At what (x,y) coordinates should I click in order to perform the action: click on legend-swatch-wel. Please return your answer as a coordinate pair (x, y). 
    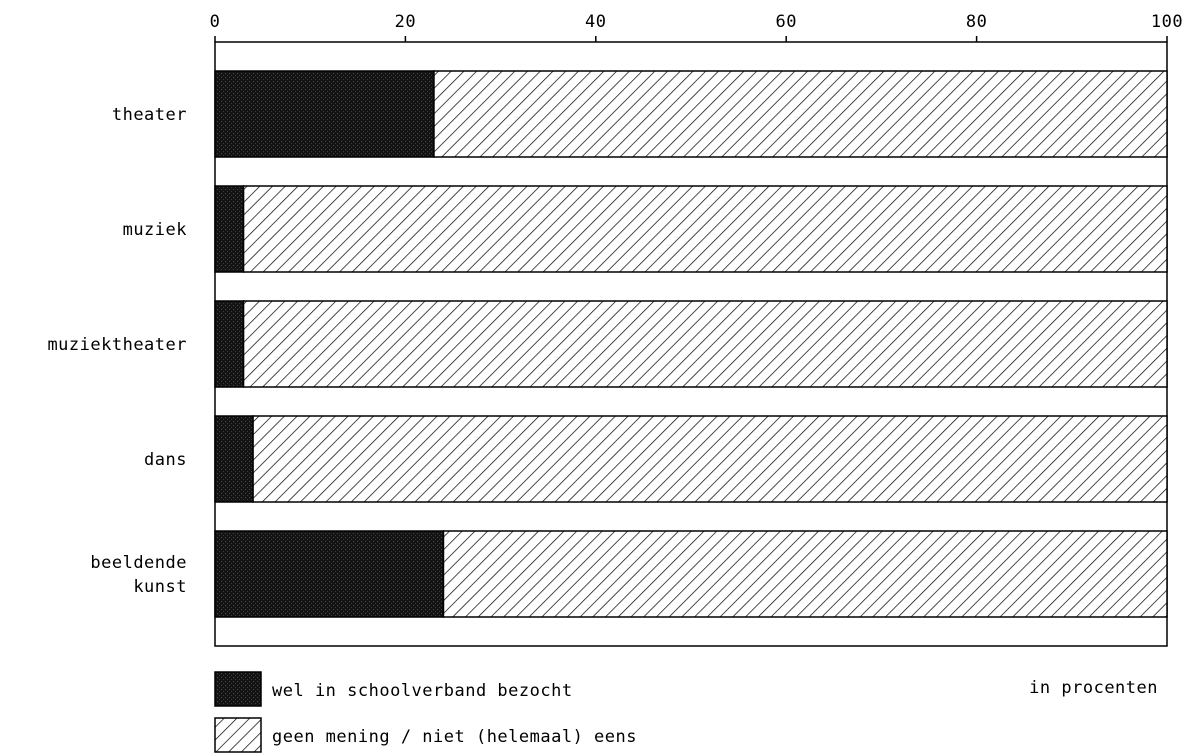
    Looking at the image, I should click on (238, 689).